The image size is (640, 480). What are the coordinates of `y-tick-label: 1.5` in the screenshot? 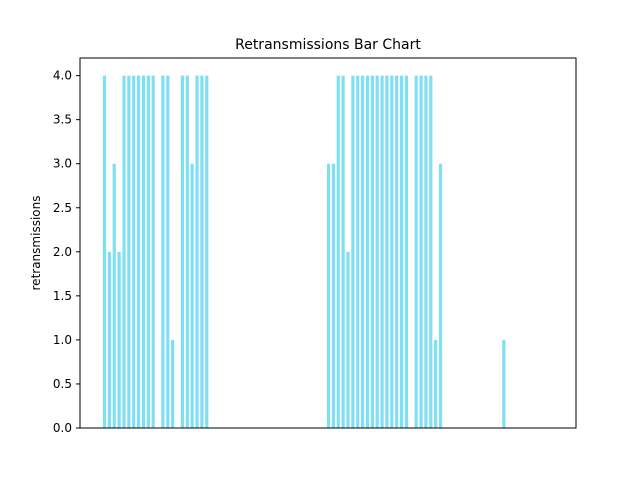 It's located at (62, 296).